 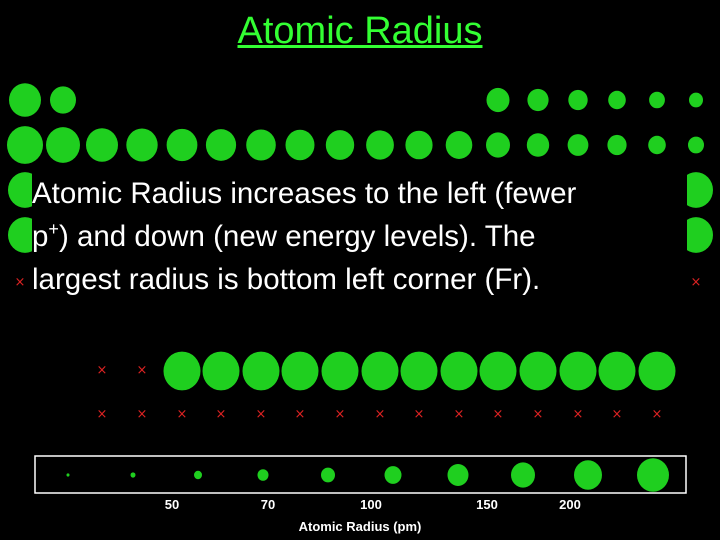 What do you see at coordinates (360, 526) in the screenshot?
I see `axis-label: Atomic Radius (pm)` at bounding box center [360, 526].